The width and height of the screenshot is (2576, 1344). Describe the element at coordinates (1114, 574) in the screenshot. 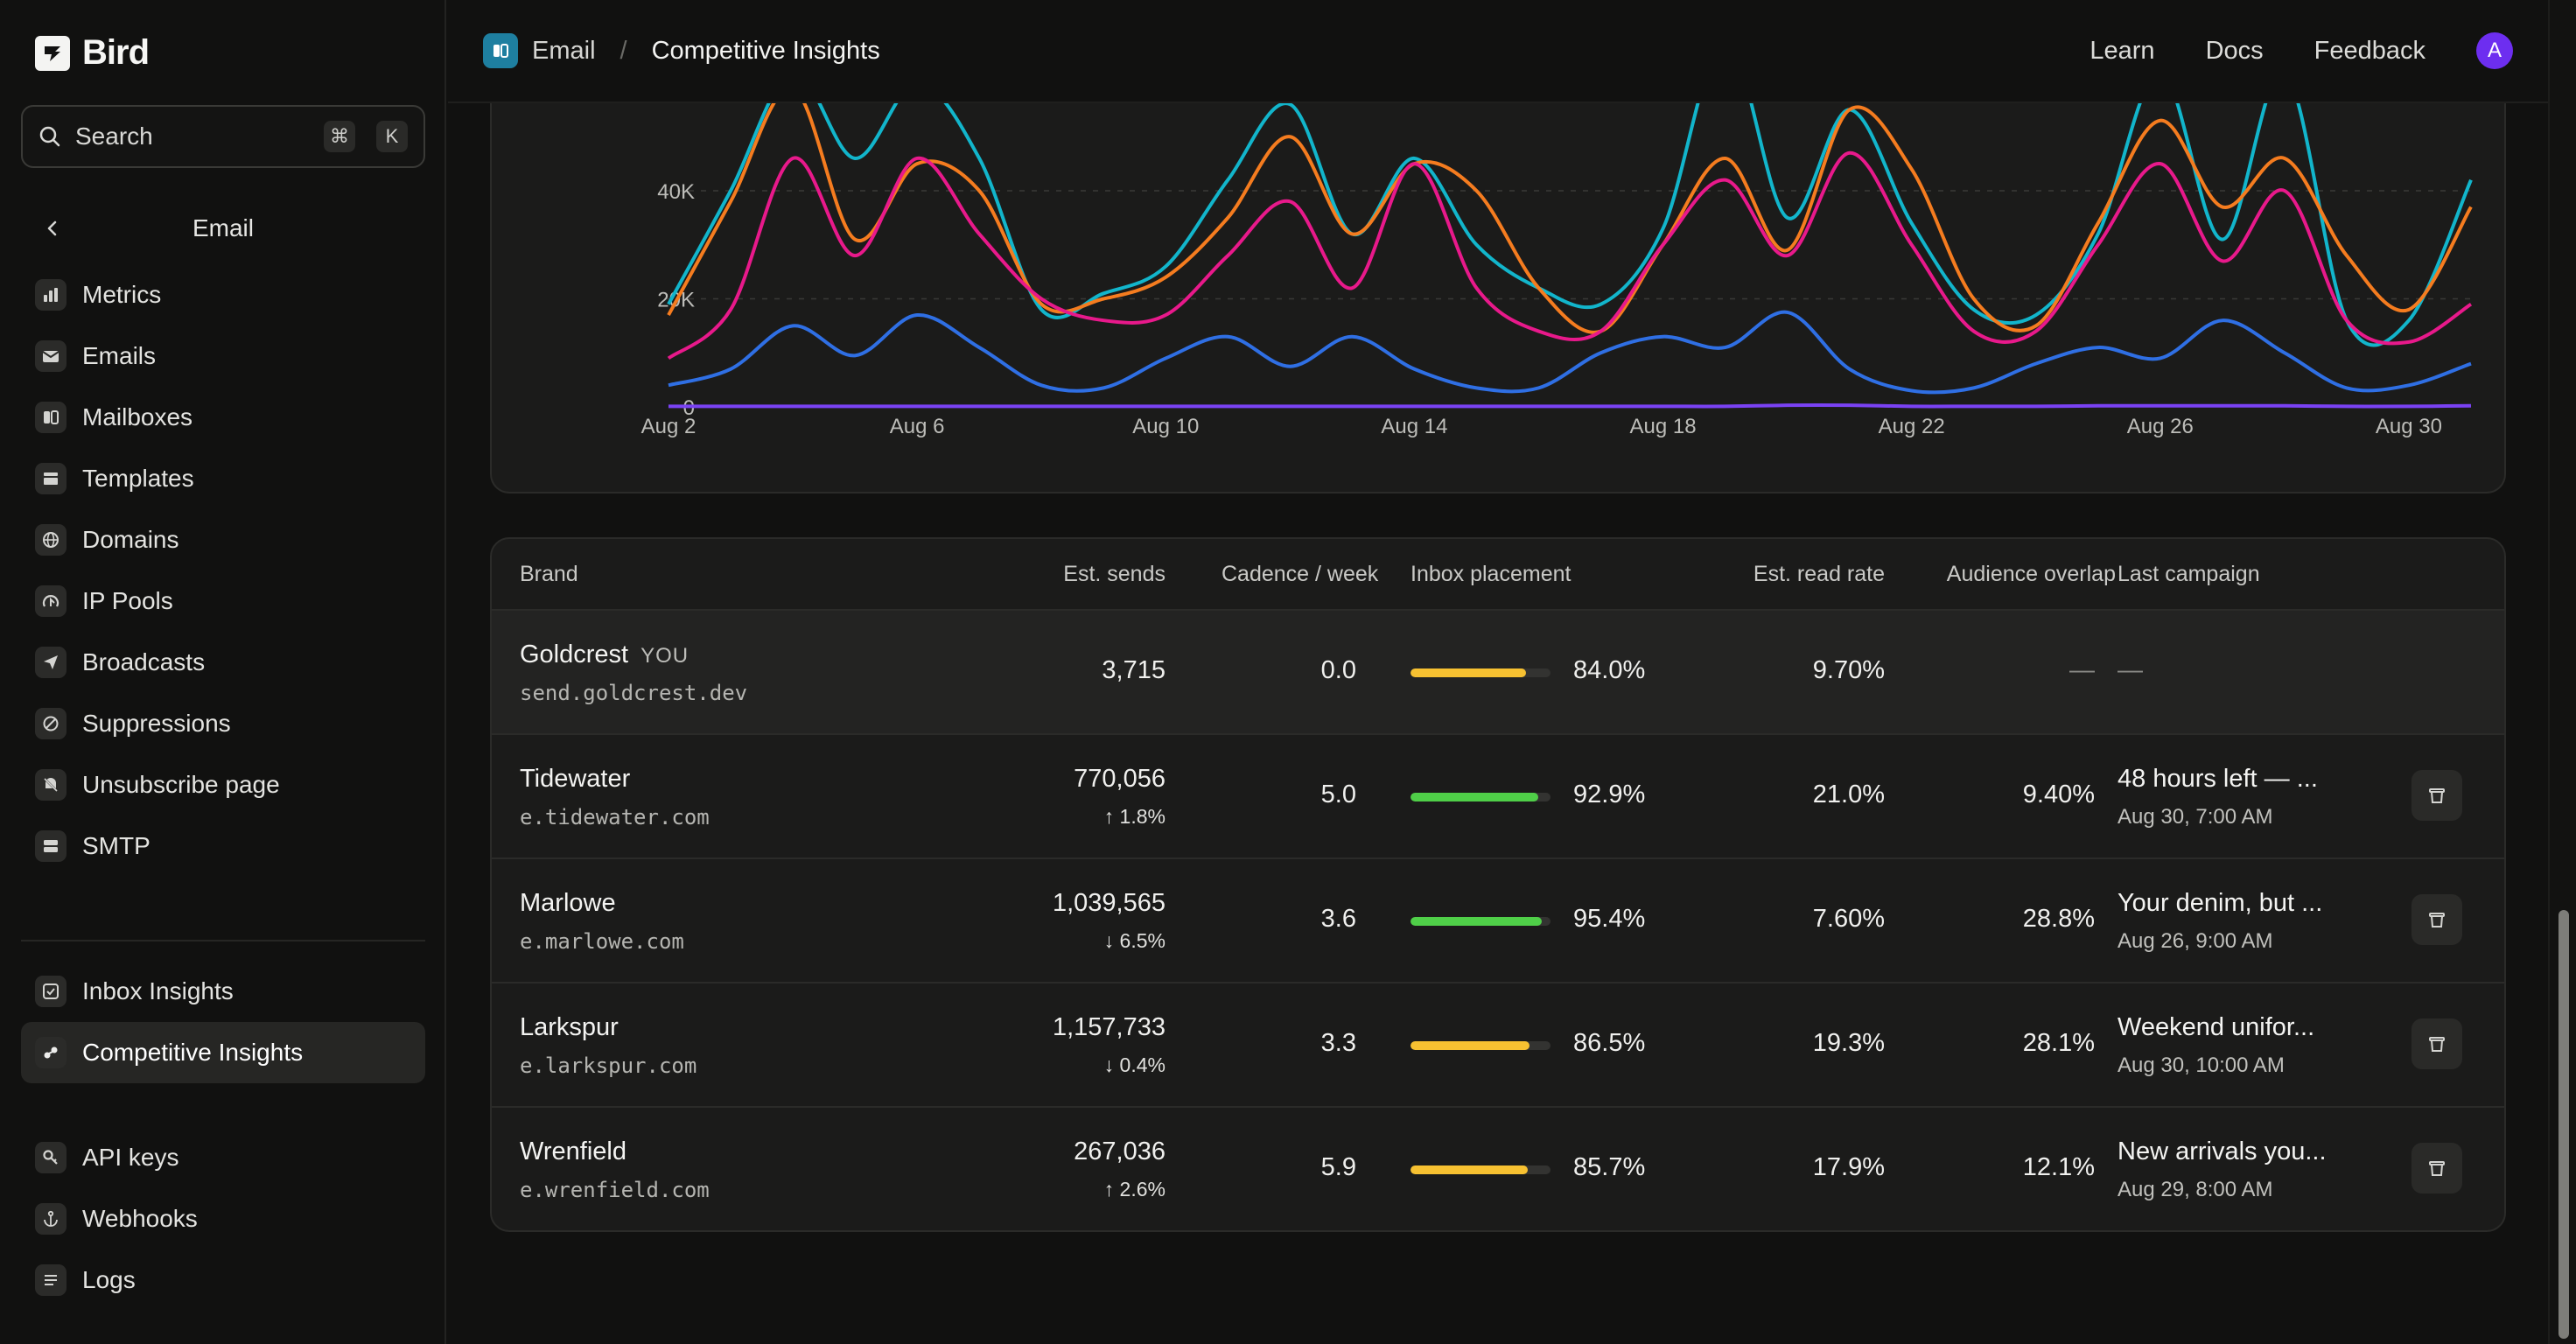

I see `col-est-sends: Est. sends` at that location.